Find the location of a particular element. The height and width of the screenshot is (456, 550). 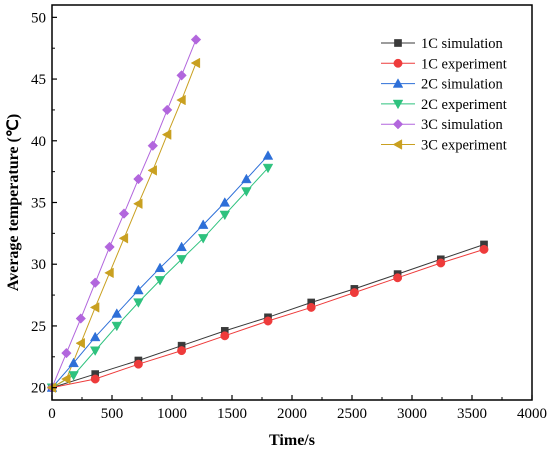

x-tick-label: 2500 is located at coordinates (352, 414).